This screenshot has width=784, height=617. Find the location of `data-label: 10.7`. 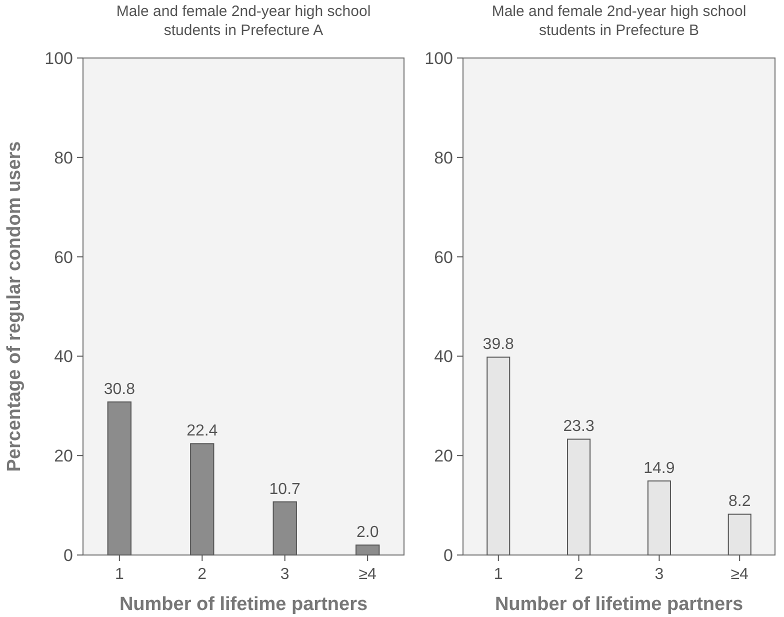

data-label: 10.7 is located at coordinates (285, 489).